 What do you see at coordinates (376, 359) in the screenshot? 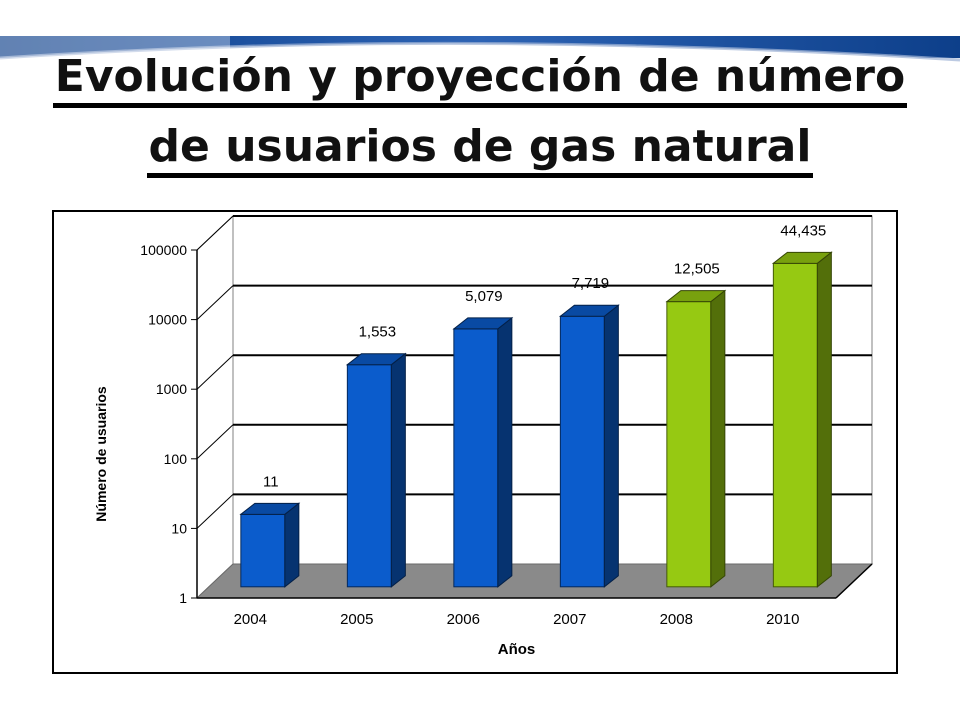
I see `bar-top-2005` at bounding box center [376, 359].